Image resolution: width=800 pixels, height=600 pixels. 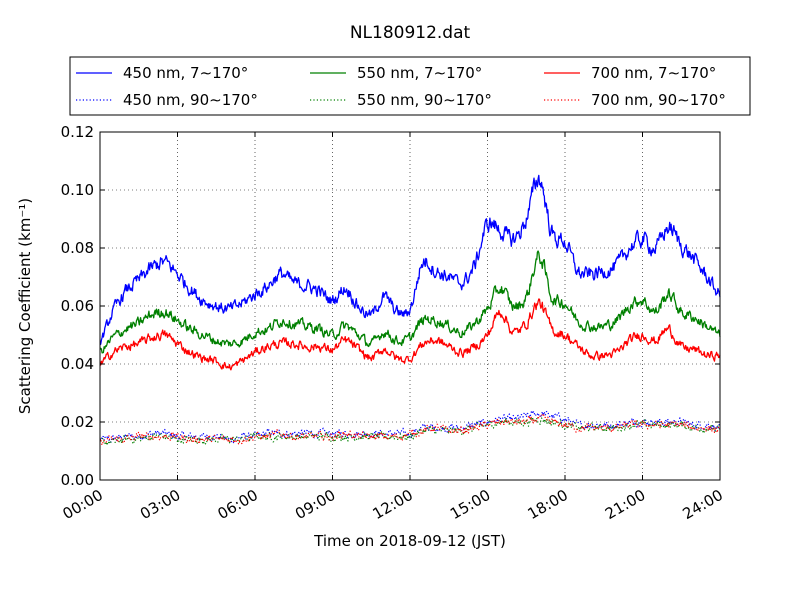 What do you see at coordinates (410, 33) in the screenshot?
I see `chart-title: NL180912.dat` at bounding box center [410, 33].